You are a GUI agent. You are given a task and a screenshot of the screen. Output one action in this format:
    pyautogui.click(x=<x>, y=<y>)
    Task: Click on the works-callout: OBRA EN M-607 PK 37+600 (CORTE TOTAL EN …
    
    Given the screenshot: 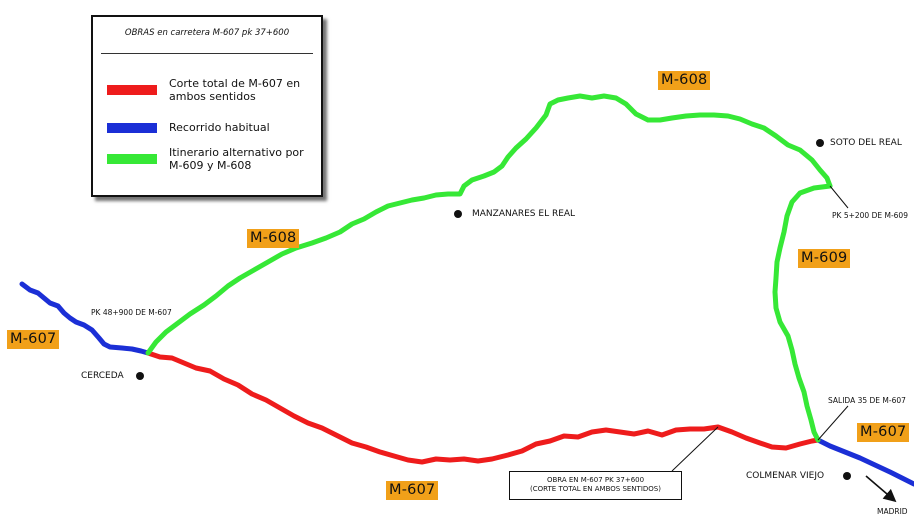 What is the action you would take?
    pyautogui.click(x=595, y=485)
    